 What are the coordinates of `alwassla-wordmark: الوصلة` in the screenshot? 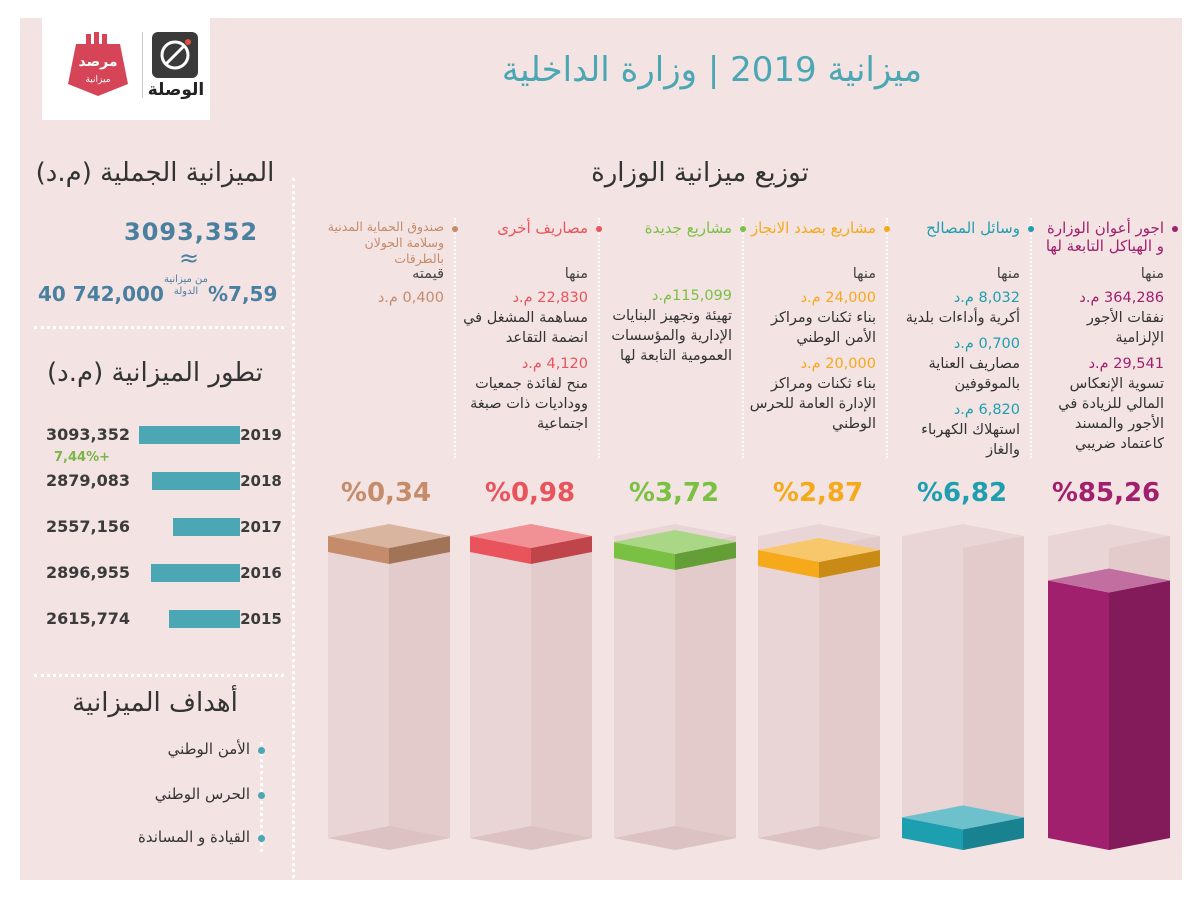 It's located at (176, 90).